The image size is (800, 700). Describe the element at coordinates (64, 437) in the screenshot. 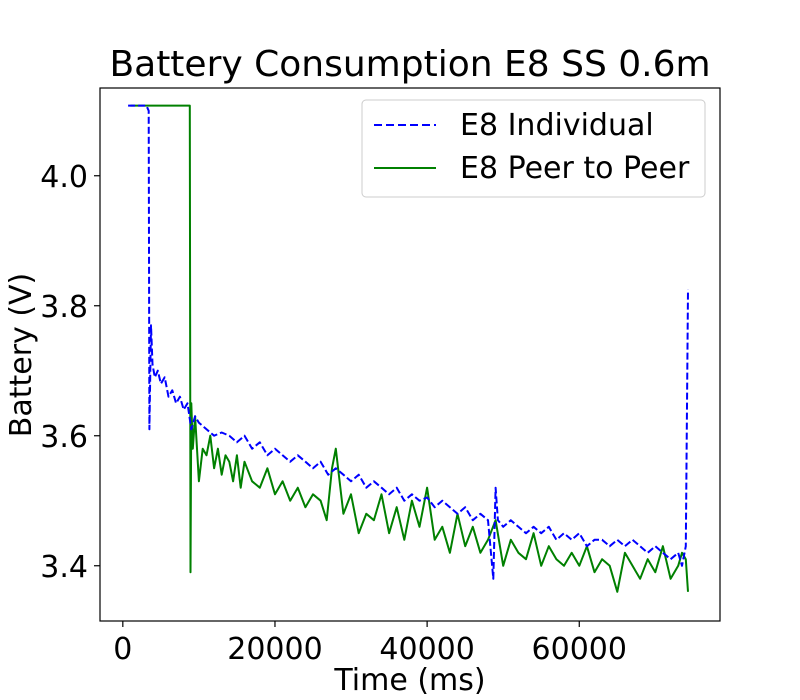

I see `y-tick-label: 3.6` at that location.